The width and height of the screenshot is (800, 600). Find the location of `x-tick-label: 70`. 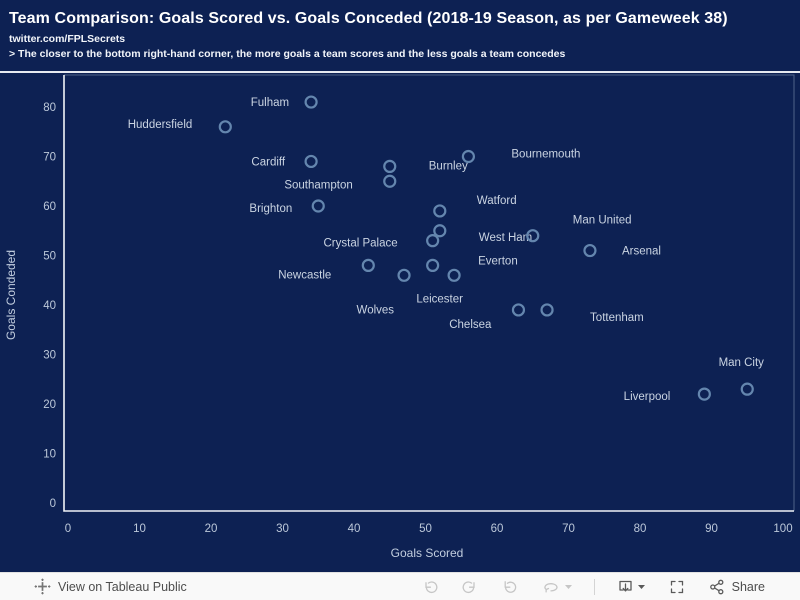

x-tick-label: 70 is located at coordinates (568, 529).